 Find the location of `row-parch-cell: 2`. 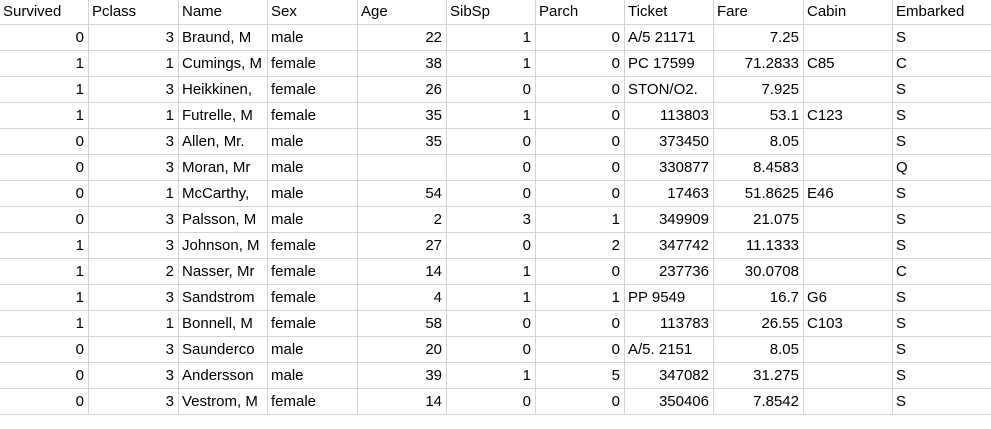

row-parch-cell: 2 is located at coordinates (580, 246).